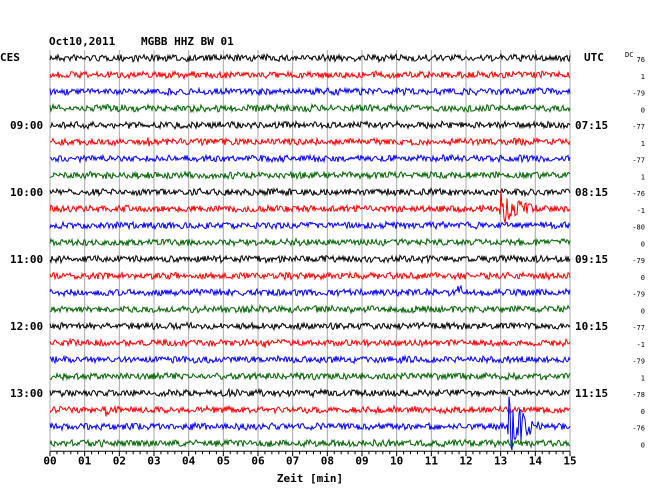 The height and width of the screenshot is (494, 650). I want to click on offset-label-12: -79, so click(638, 261).